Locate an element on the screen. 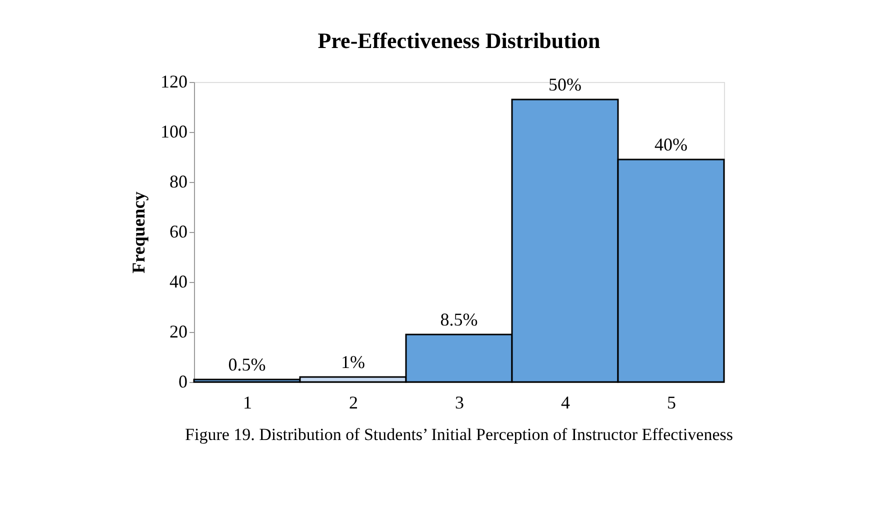 This screenshot has width=892, height=523. x-tick-label: 2 is located at coordinates (353, 402).